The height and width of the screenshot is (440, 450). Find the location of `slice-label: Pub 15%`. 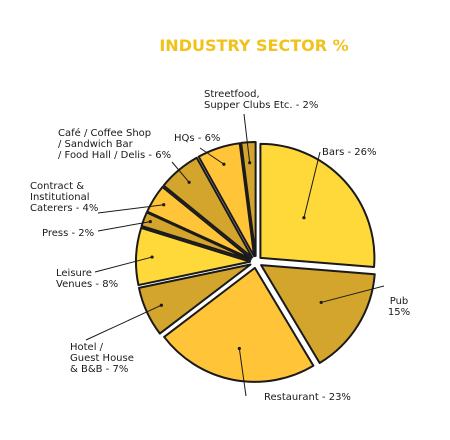

slice-label: Pub 15% is located at coordinates (399, 307).